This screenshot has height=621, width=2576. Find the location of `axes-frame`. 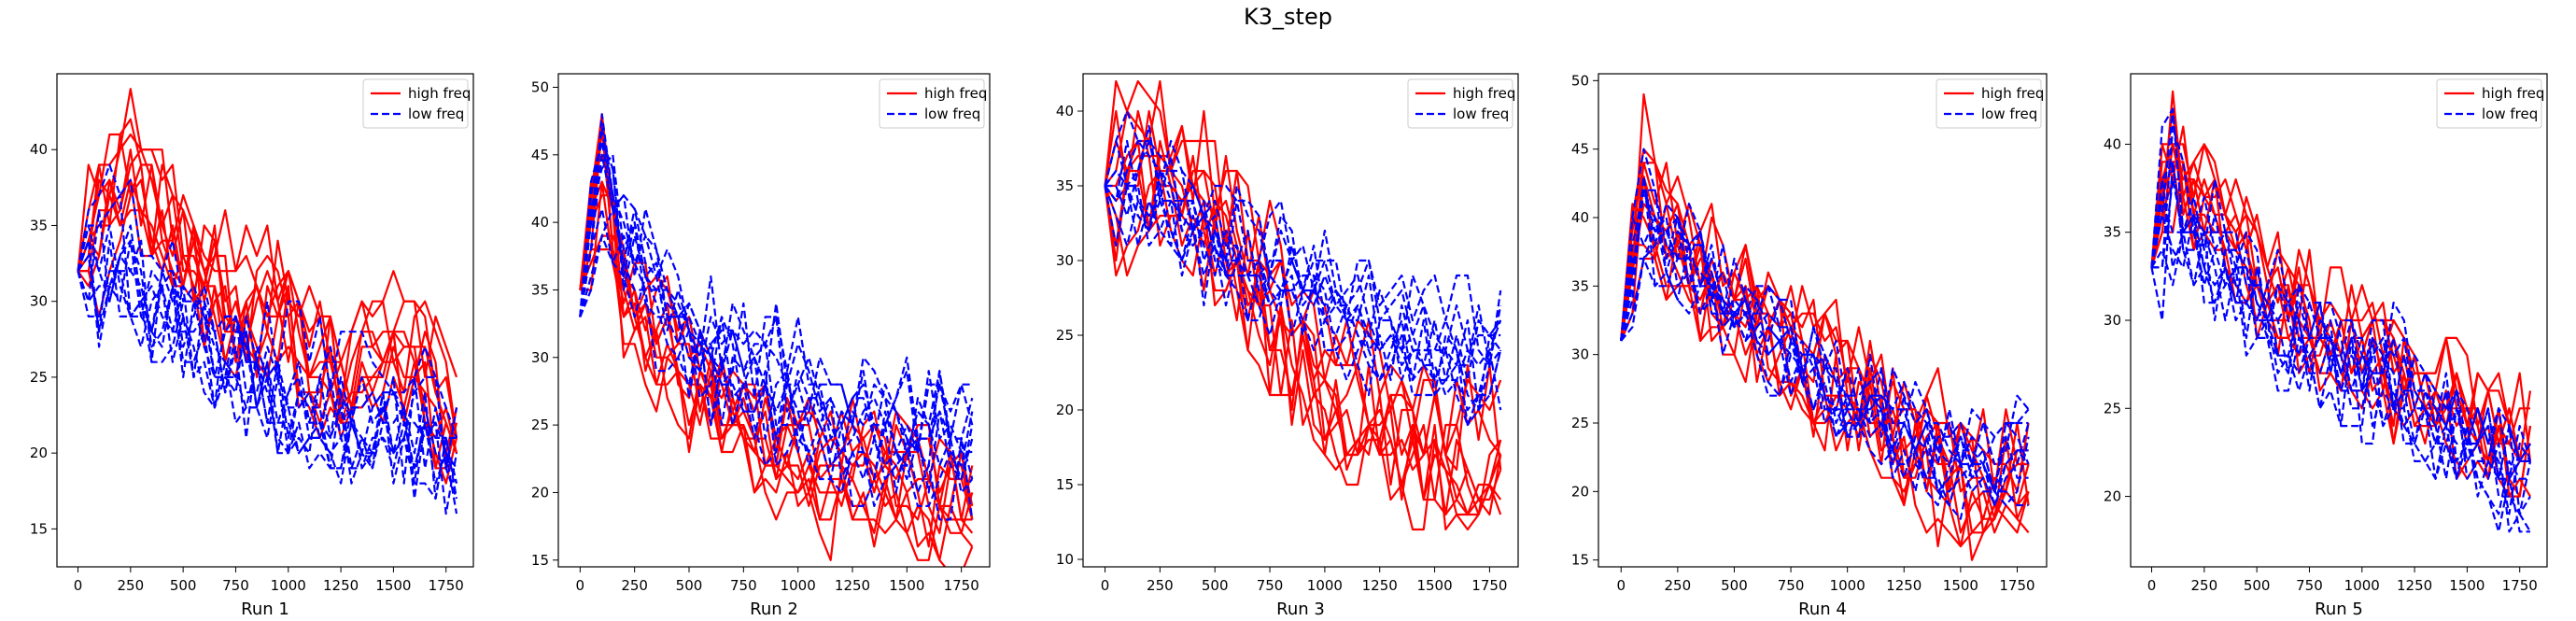

axes-frame is located at coordinates (1823, 320).